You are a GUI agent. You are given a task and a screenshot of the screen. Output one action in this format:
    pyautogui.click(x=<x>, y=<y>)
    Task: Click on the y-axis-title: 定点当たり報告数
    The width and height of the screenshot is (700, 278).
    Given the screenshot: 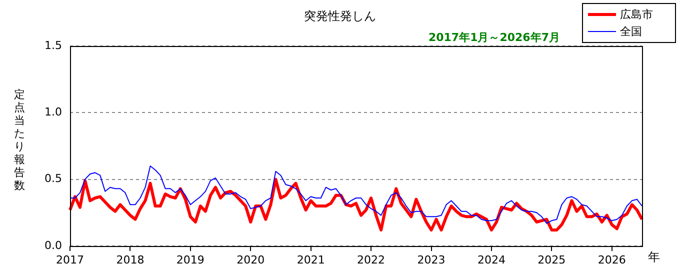 What is the action you would take?
    pyautogui.click(x=20, y=140)
    